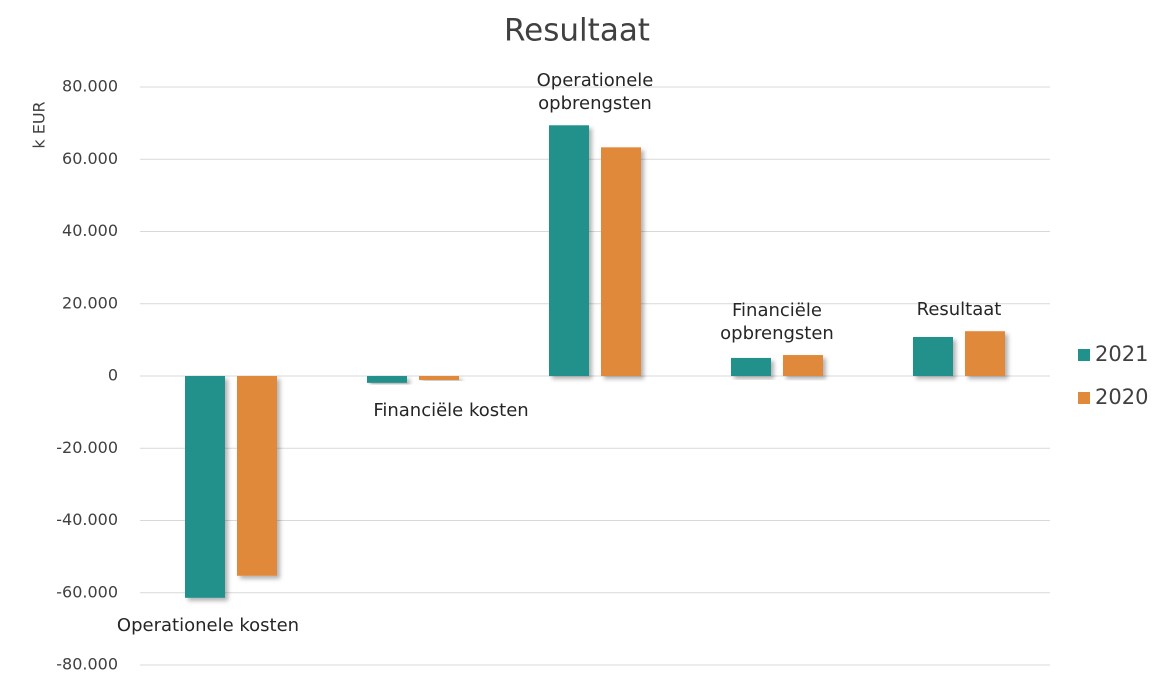 Image resolution: width=1156 pixels, height=675 pixels. Describe the element at coordinates (1121, 354) in the screenshot. I see `legend-label: 2021` at that location.